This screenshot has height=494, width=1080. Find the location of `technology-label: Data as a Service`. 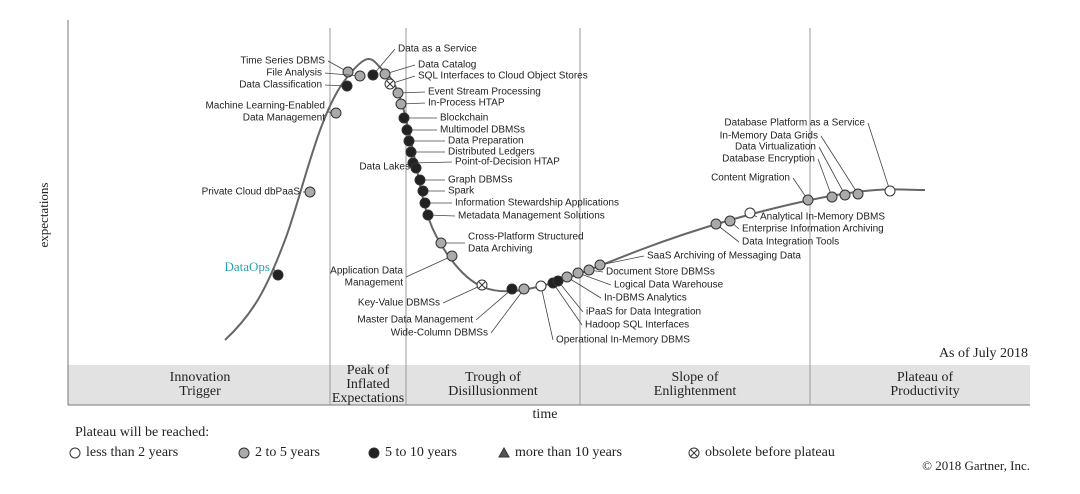

technology-label: Data as a Service is located at coordinates (437, 49).